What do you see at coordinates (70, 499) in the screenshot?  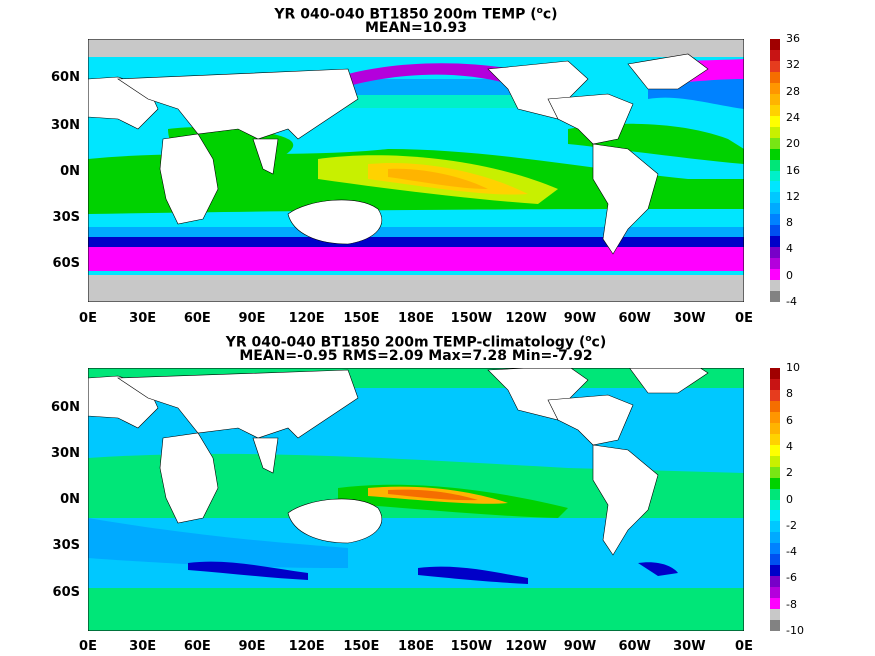 I see `panel2-lat-label: 0N` at bounding box center [70, 499].